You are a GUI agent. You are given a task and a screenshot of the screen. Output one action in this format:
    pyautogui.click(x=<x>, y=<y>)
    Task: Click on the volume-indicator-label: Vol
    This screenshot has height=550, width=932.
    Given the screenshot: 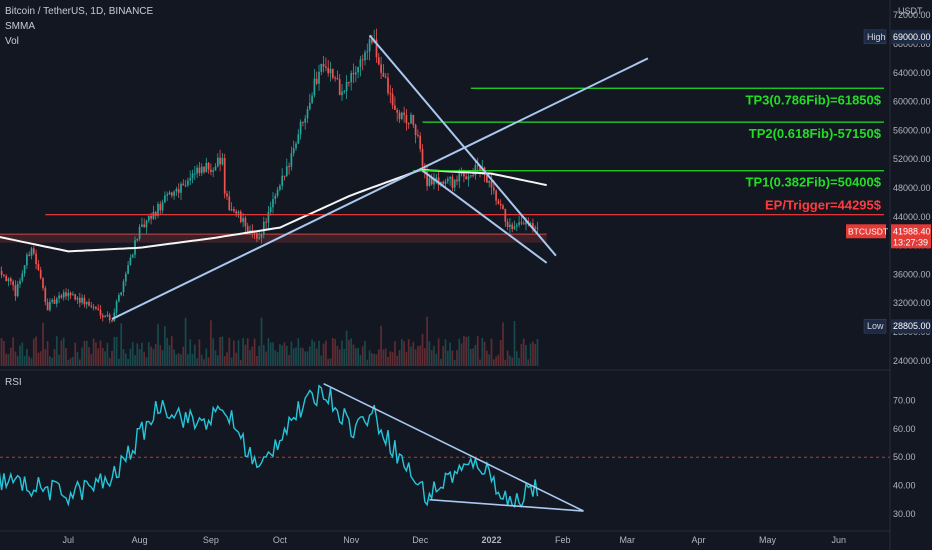 What is the action you would take?
    pyautogui.click(x=12, y=41)
    